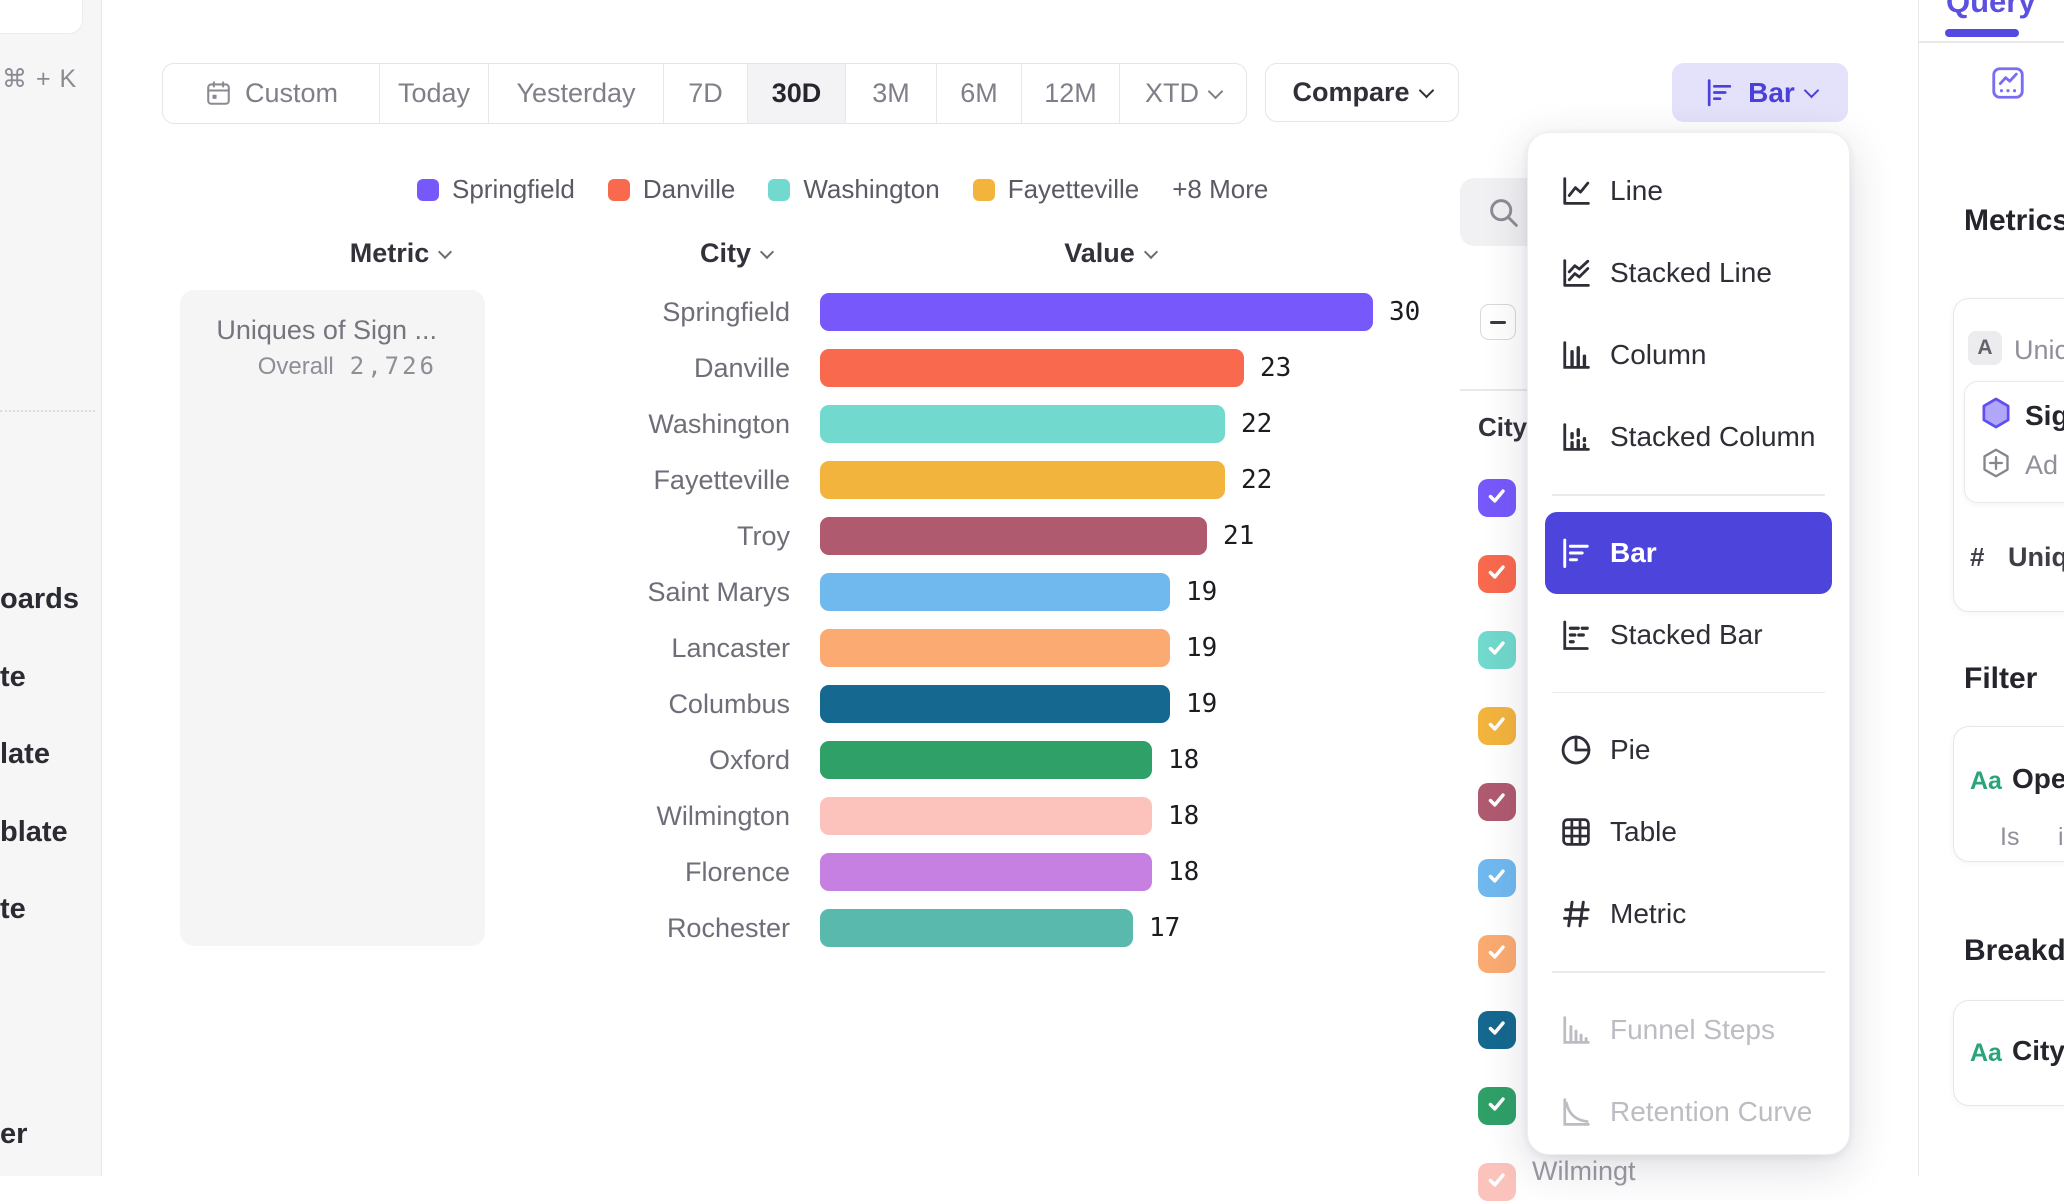 The height and width of the screenshot is (1201, 2064). What do you see at coordinates (1497, 498) in the screenshot?
I see `city-checkbox-springfield` at bounding box center [1497, 498].